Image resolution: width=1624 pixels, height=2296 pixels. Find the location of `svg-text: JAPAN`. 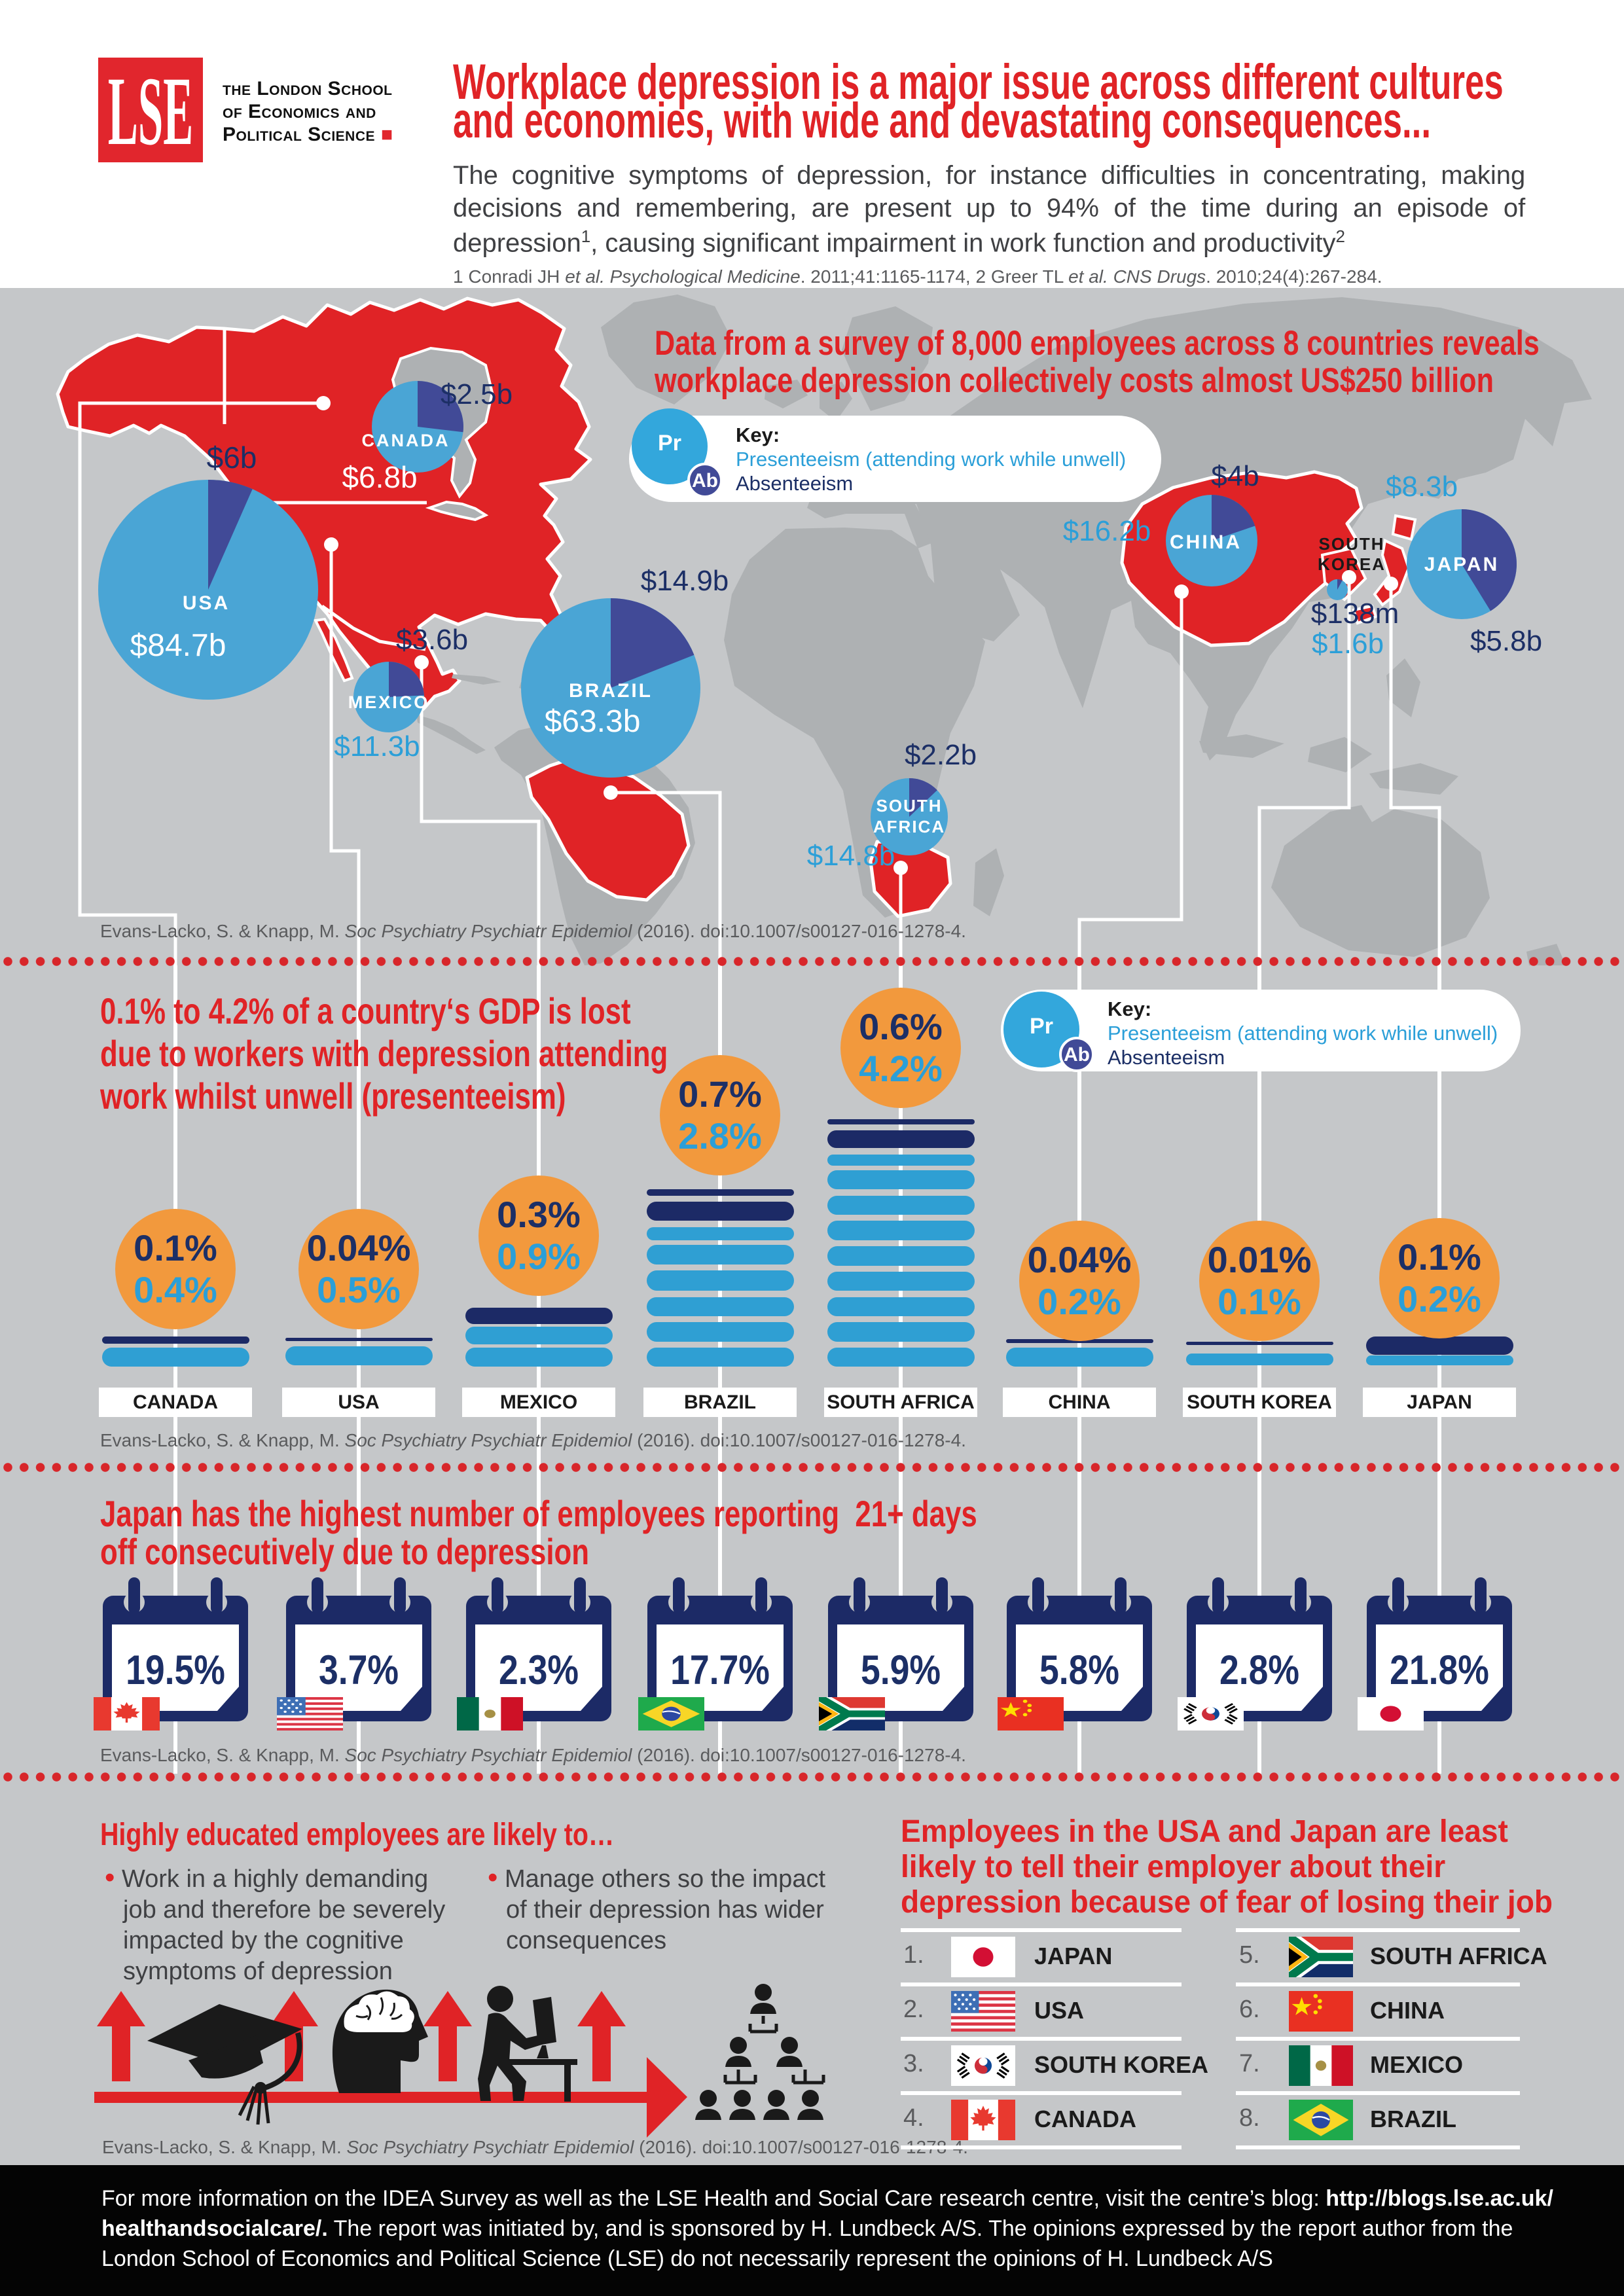

svg-text: JAPAN is located at coordinates (1461, 564).